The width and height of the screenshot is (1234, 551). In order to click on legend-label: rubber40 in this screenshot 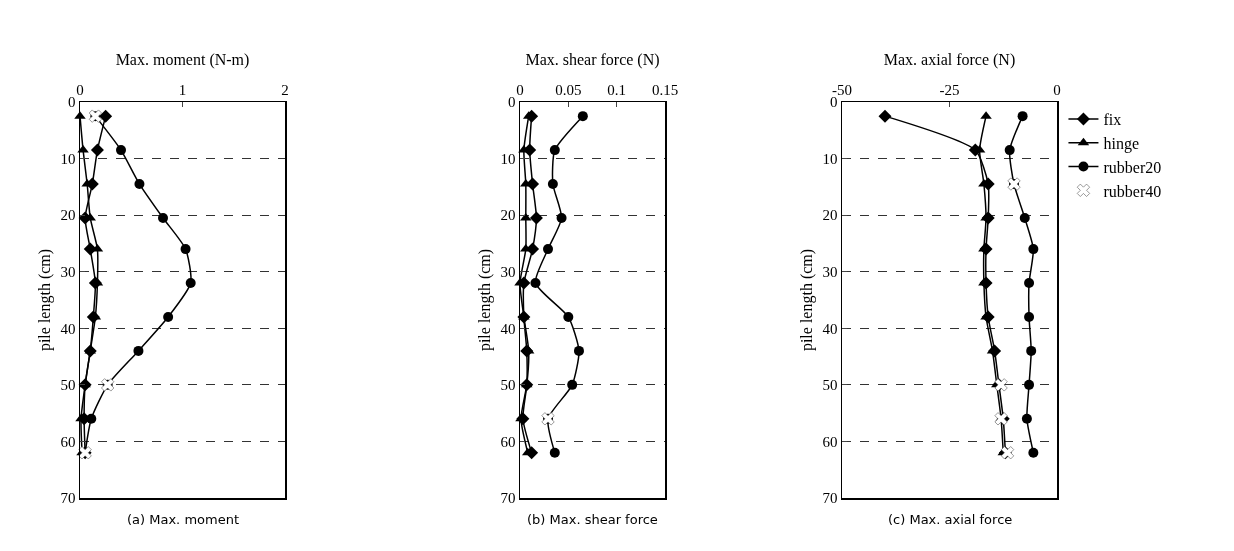, I will do `click(1132, 191)`.